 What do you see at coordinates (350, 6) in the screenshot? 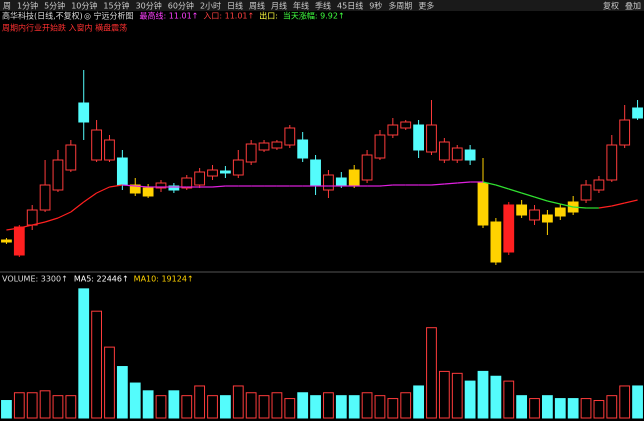
I see `toolbar-tab: 45日线` at bounding box center [350, 6].